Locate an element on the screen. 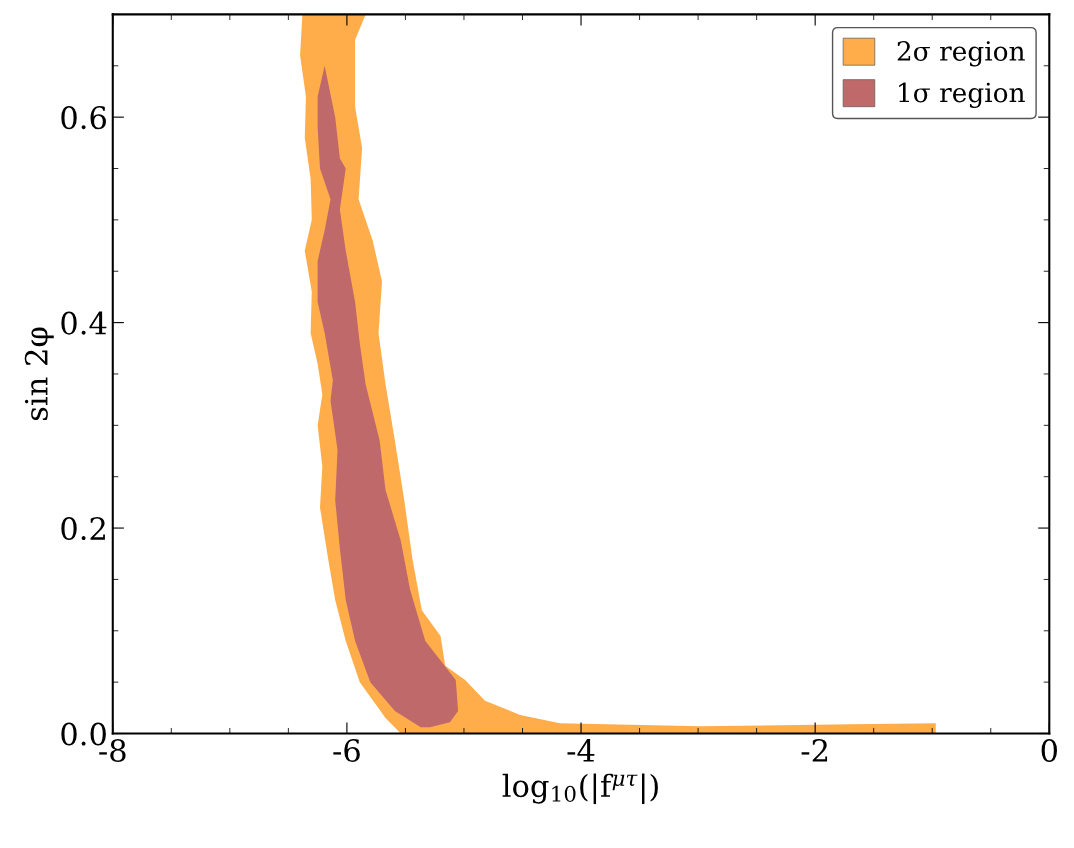  legend-label: 2σ region is located at coordinates (961, 54).